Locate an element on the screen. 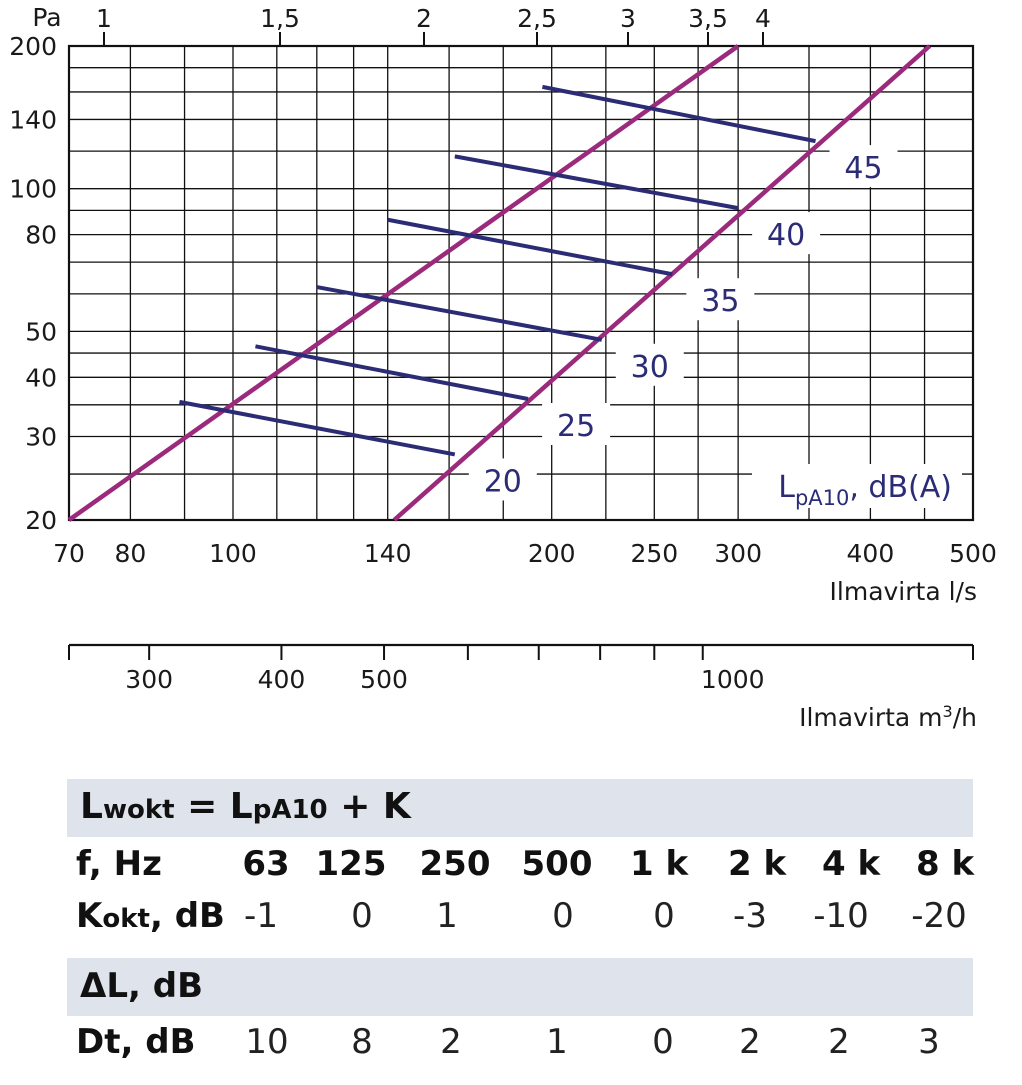 The image size is (1022, 1085). freq-cell: 250 is located at coordinates (455, 864).